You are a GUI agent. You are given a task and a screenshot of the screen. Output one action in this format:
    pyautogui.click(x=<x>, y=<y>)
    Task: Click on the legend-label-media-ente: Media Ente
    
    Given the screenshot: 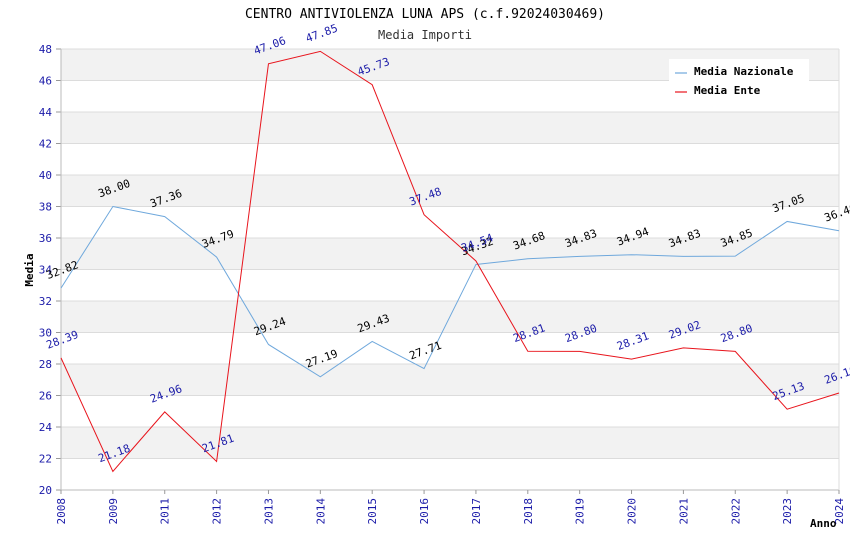 What is the action you would take?
    pyautogui.click(x=727, y=90)
    